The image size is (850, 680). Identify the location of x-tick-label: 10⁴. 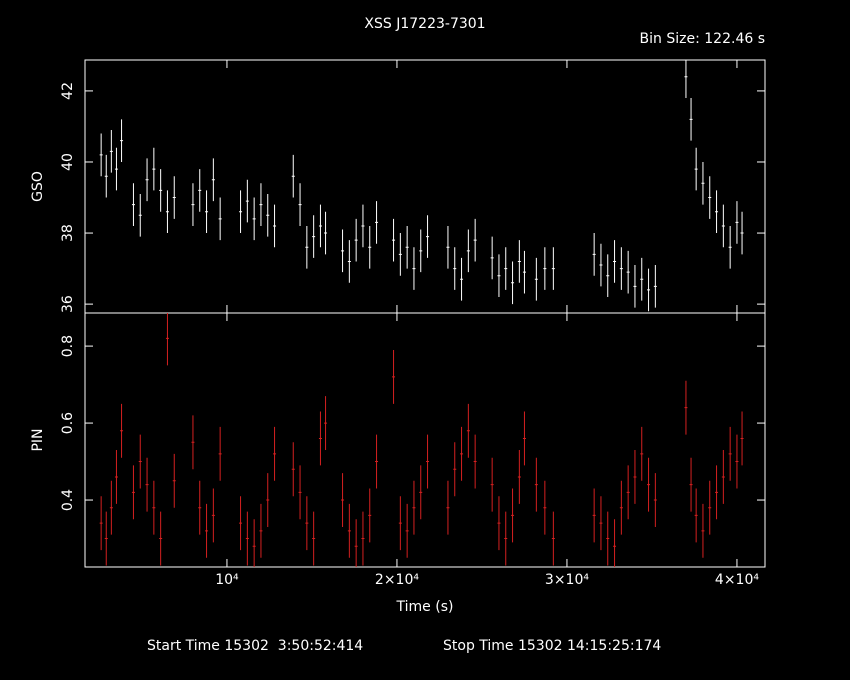
(227, 580).